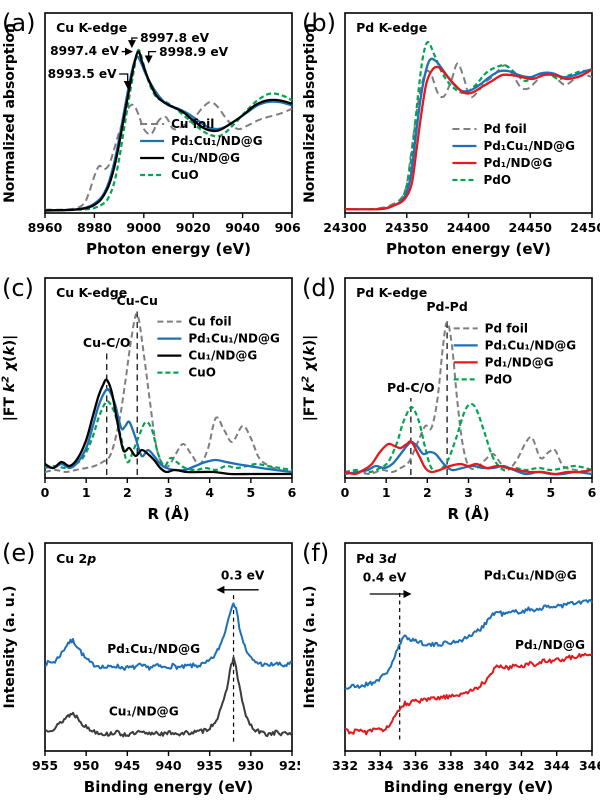 Image resolution: width=600 pixels, height=803 pixels. I want to click on panel-title: Pd K-edge, so click(391, 27).